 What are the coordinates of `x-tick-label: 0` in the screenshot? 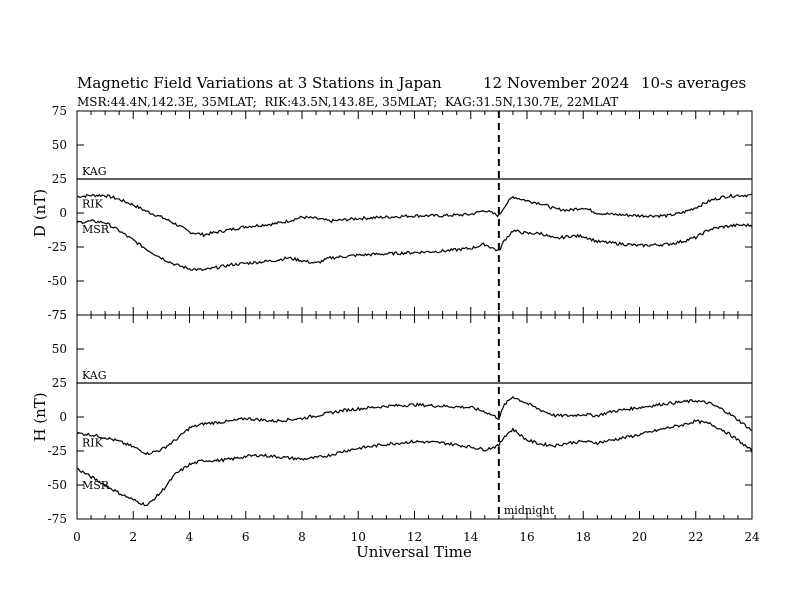 It's located at (77, 537).